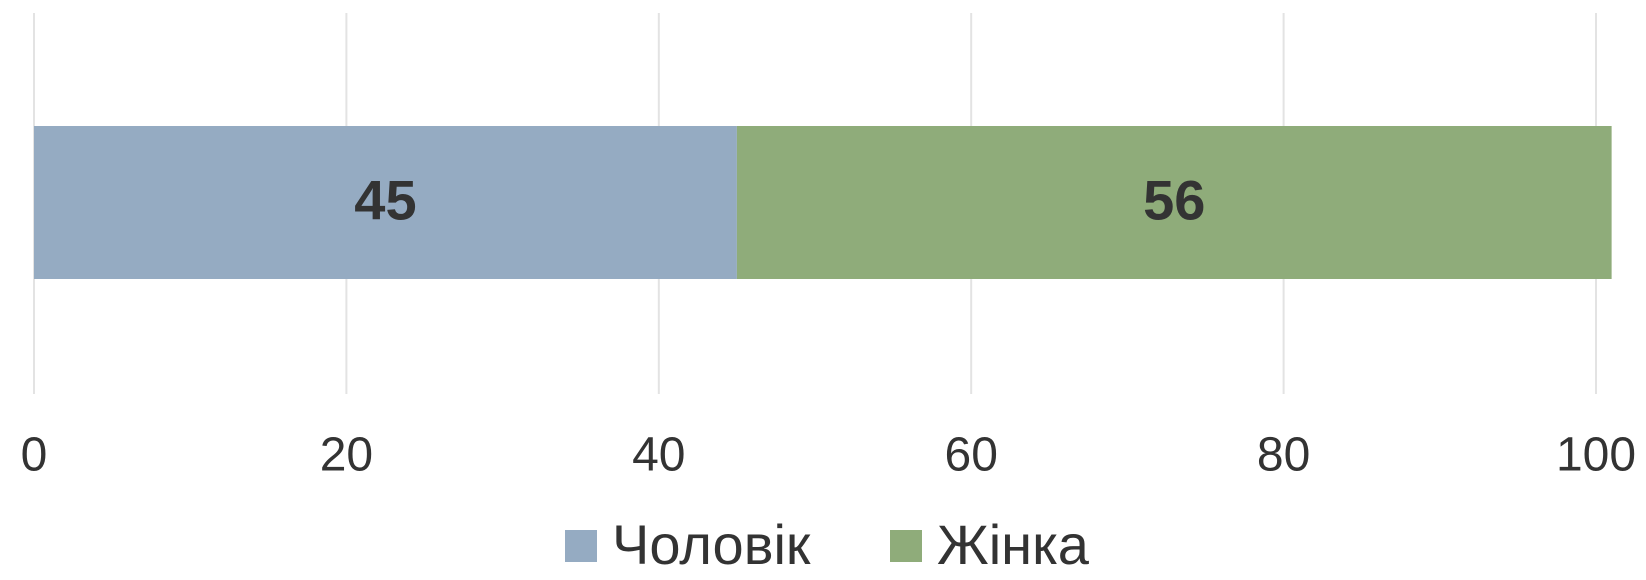  Describe the element at coordinates (1283, 455) in the screenshot. I see `x-tick-label: 80` at that location.